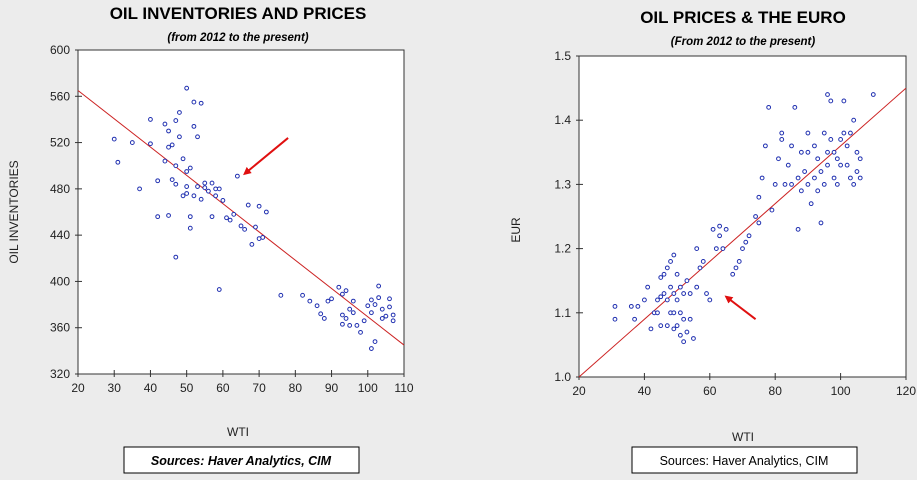 This screenshot has width=917, height=480. I want to click on right-x-tick-label: 100, so click(841, 391).